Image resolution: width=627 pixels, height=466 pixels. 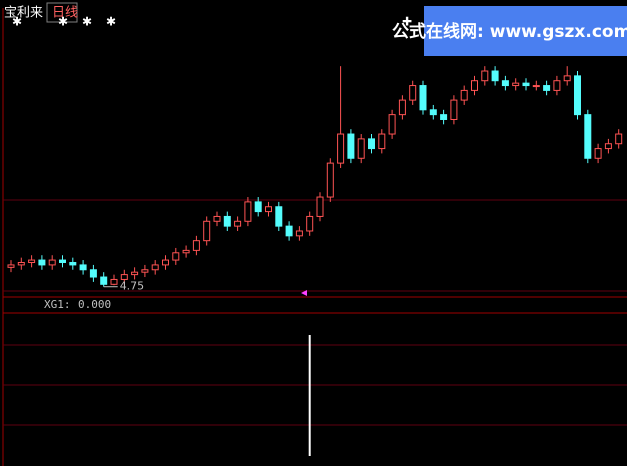 What do you see at coordinates (65, 13) in the screenshot?
I see `period: 日线` at bounding box center [65, 13].